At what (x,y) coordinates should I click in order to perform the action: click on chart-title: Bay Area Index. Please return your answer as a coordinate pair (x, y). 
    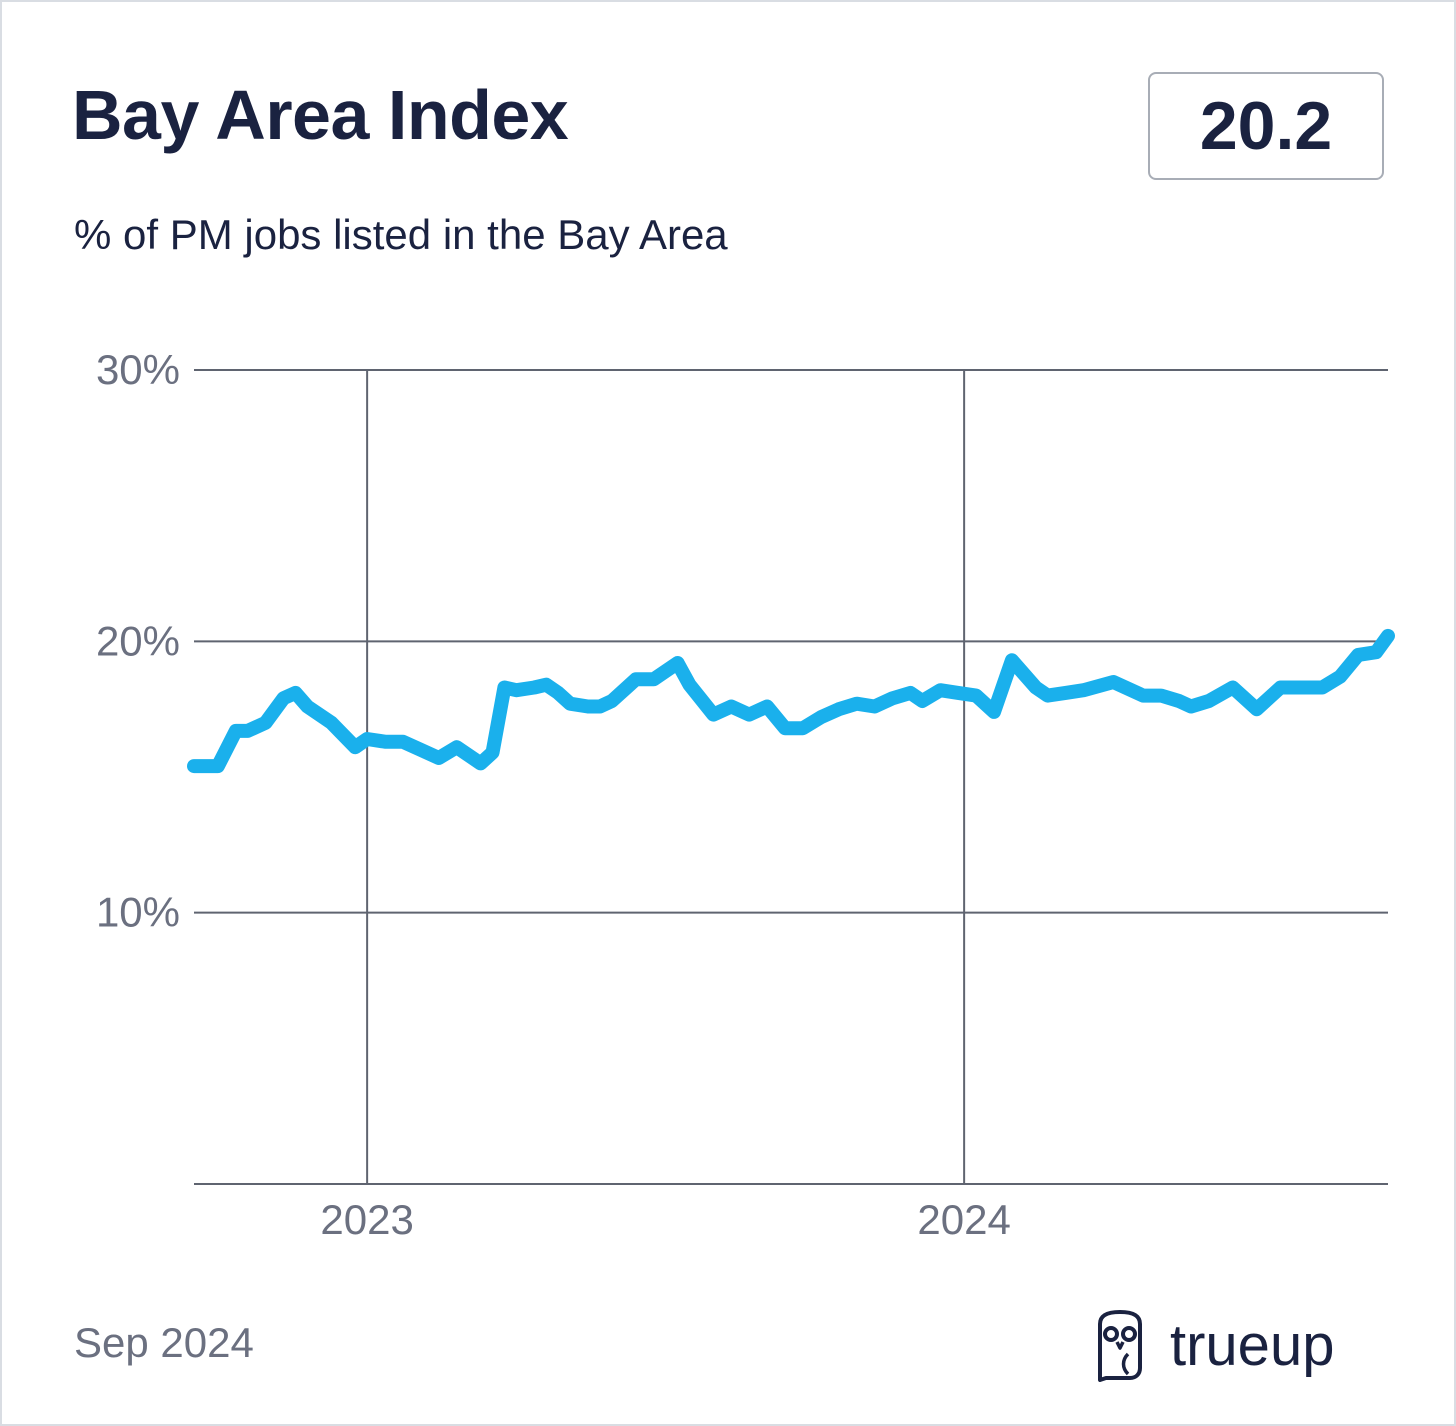
    Looking at the image, I should click on (320, 115).